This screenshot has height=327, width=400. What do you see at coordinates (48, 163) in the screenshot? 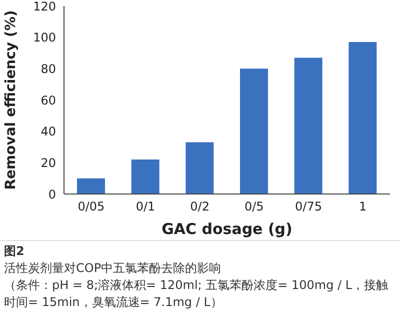
I see `y-tick-label: 20` at bounding box center [48, 163].